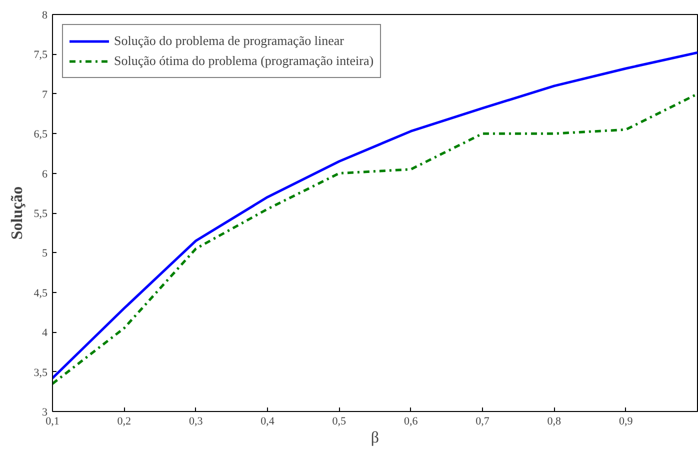 Image resolution: width=698 pixels, height=449 pixels. Describe the element at coordinates (196, 422) in the screenshot. I see `x-tick-label: 0,3` at that location.